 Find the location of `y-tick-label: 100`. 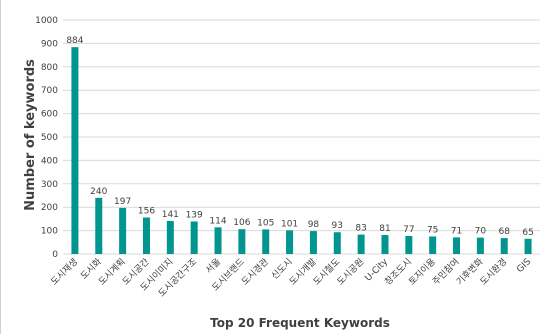

y-tick-label: 100 is located at coordinates (49, 232).